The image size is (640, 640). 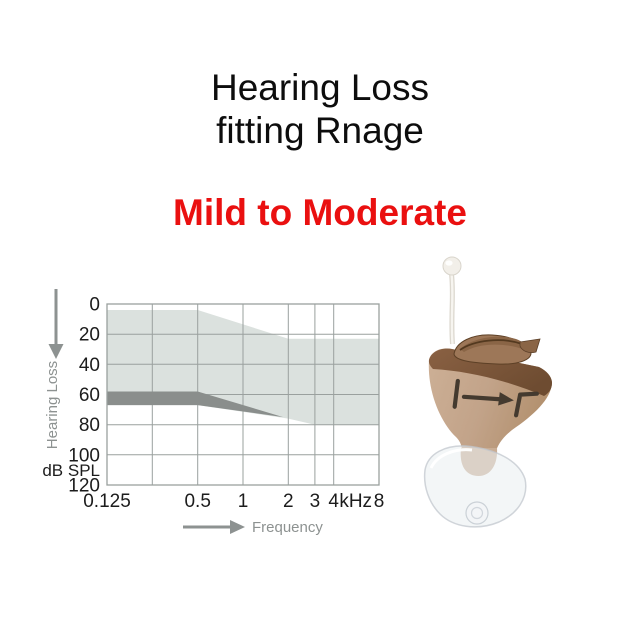 I want to click on silicone-dome-tip, so click(x=475, y=486).